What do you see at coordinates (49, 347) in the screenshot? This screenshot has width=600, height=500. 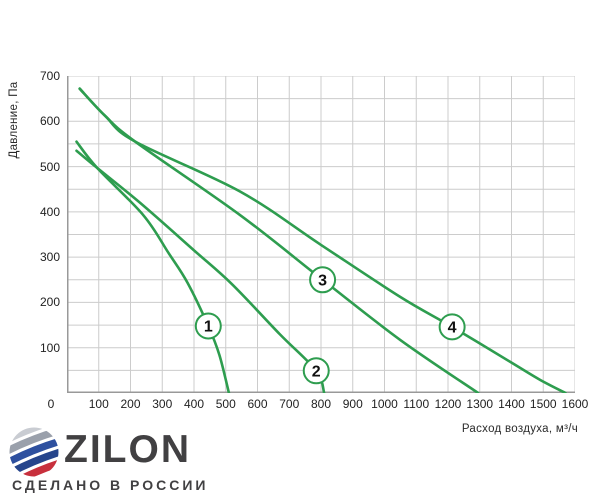 I see `y-tick-label-100: 100` at bounding box center [49, 347].